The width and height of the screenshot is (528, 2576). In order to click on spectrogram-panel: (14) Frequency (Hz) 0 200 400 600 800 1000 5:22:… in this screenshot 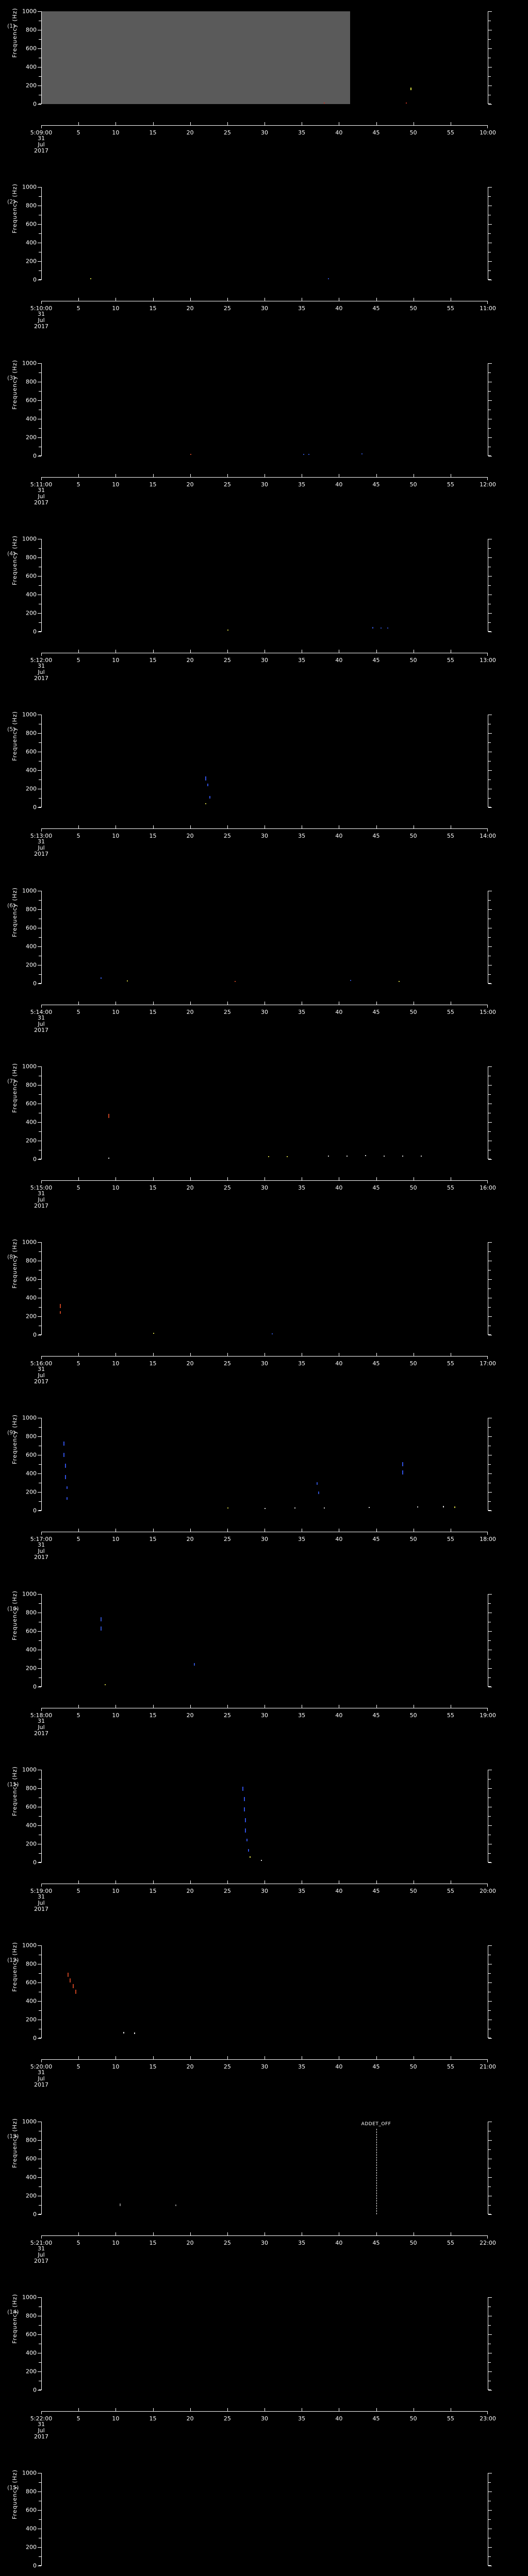, I will do `click(264, 2374)`.